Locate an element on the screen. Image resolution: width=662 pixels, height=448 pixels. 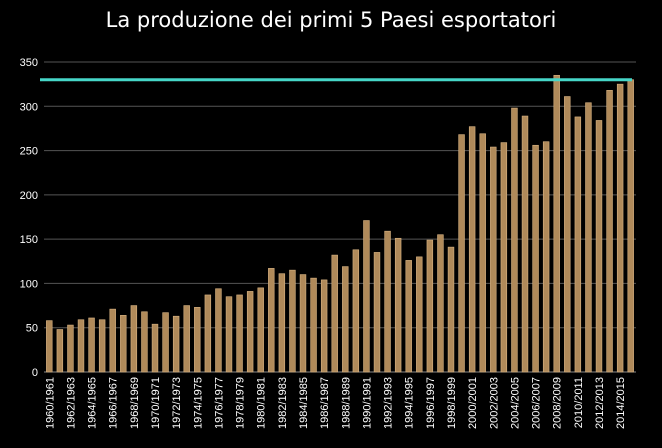
x-tick-label: 1994/1995 is located at coordinates (410, 403).